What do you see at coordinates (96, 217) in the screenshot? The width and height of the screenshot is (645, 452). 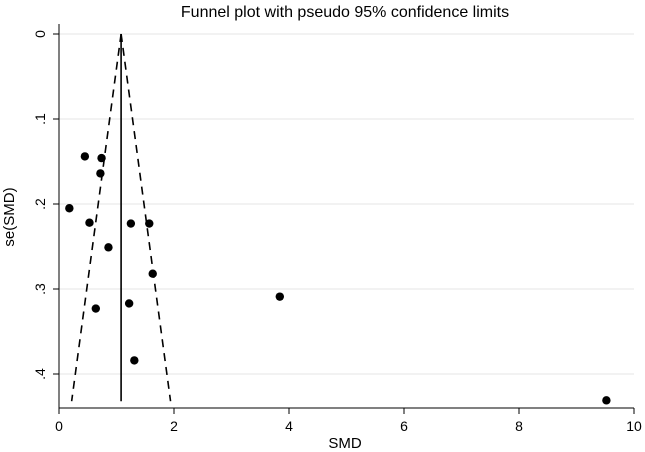 I see `lower-ci-line` at bounding box center [96, 217].